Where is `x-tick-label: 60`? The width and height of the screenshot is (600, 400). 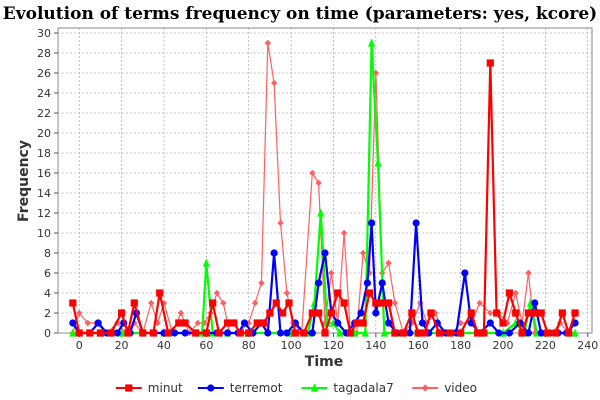
x-tick-label: 60 is located at coordinates (206, 345).